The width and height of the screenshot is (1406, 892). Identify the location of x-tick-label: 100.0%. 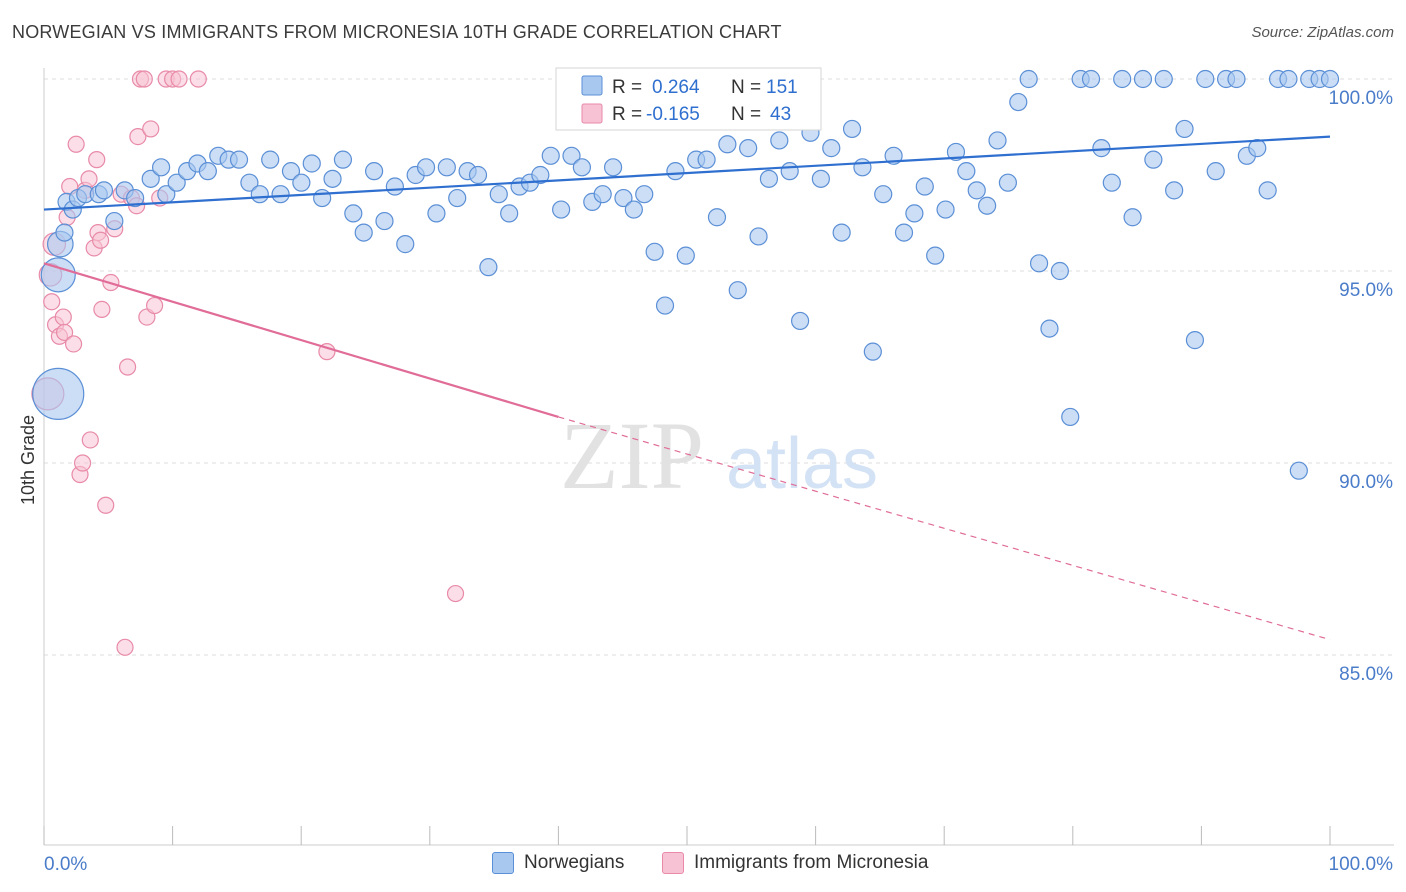
(1361, 864).